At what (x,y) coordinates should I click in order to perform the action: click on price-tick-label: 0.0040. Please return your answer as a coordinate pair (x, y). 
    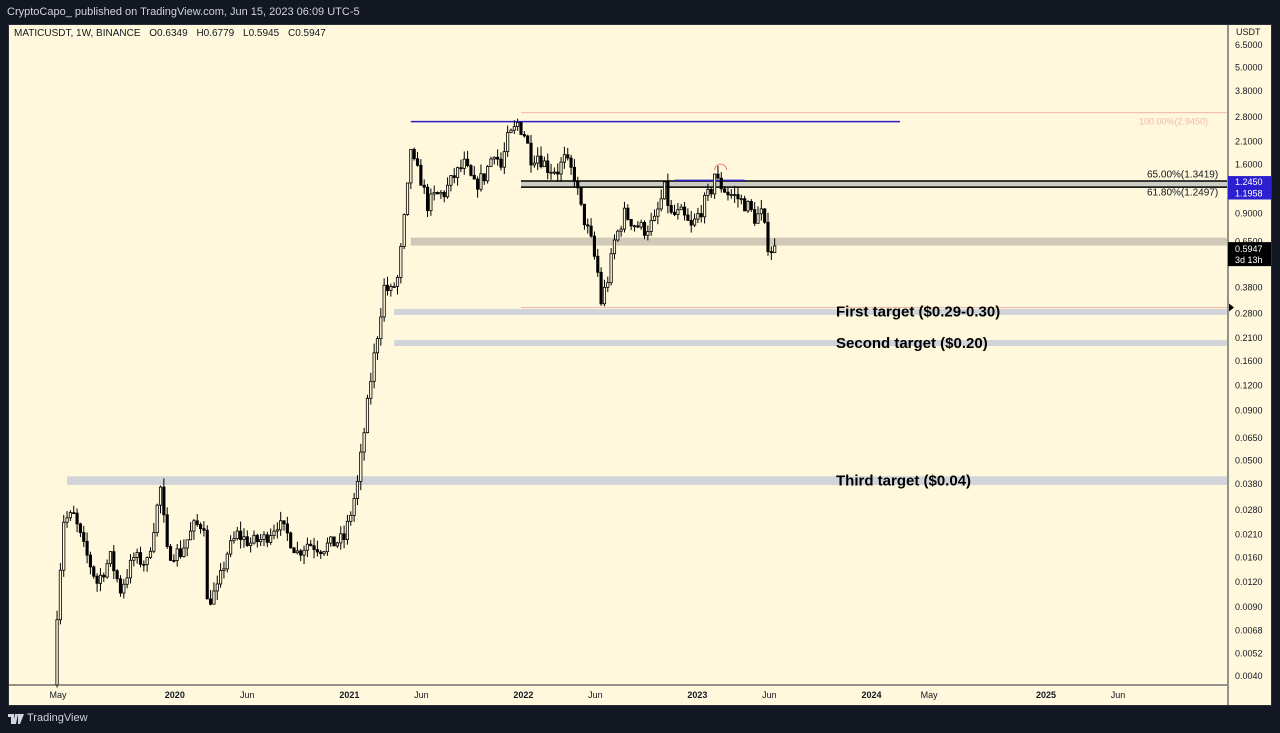
    Looking at the image, I should click on (1249, 676).